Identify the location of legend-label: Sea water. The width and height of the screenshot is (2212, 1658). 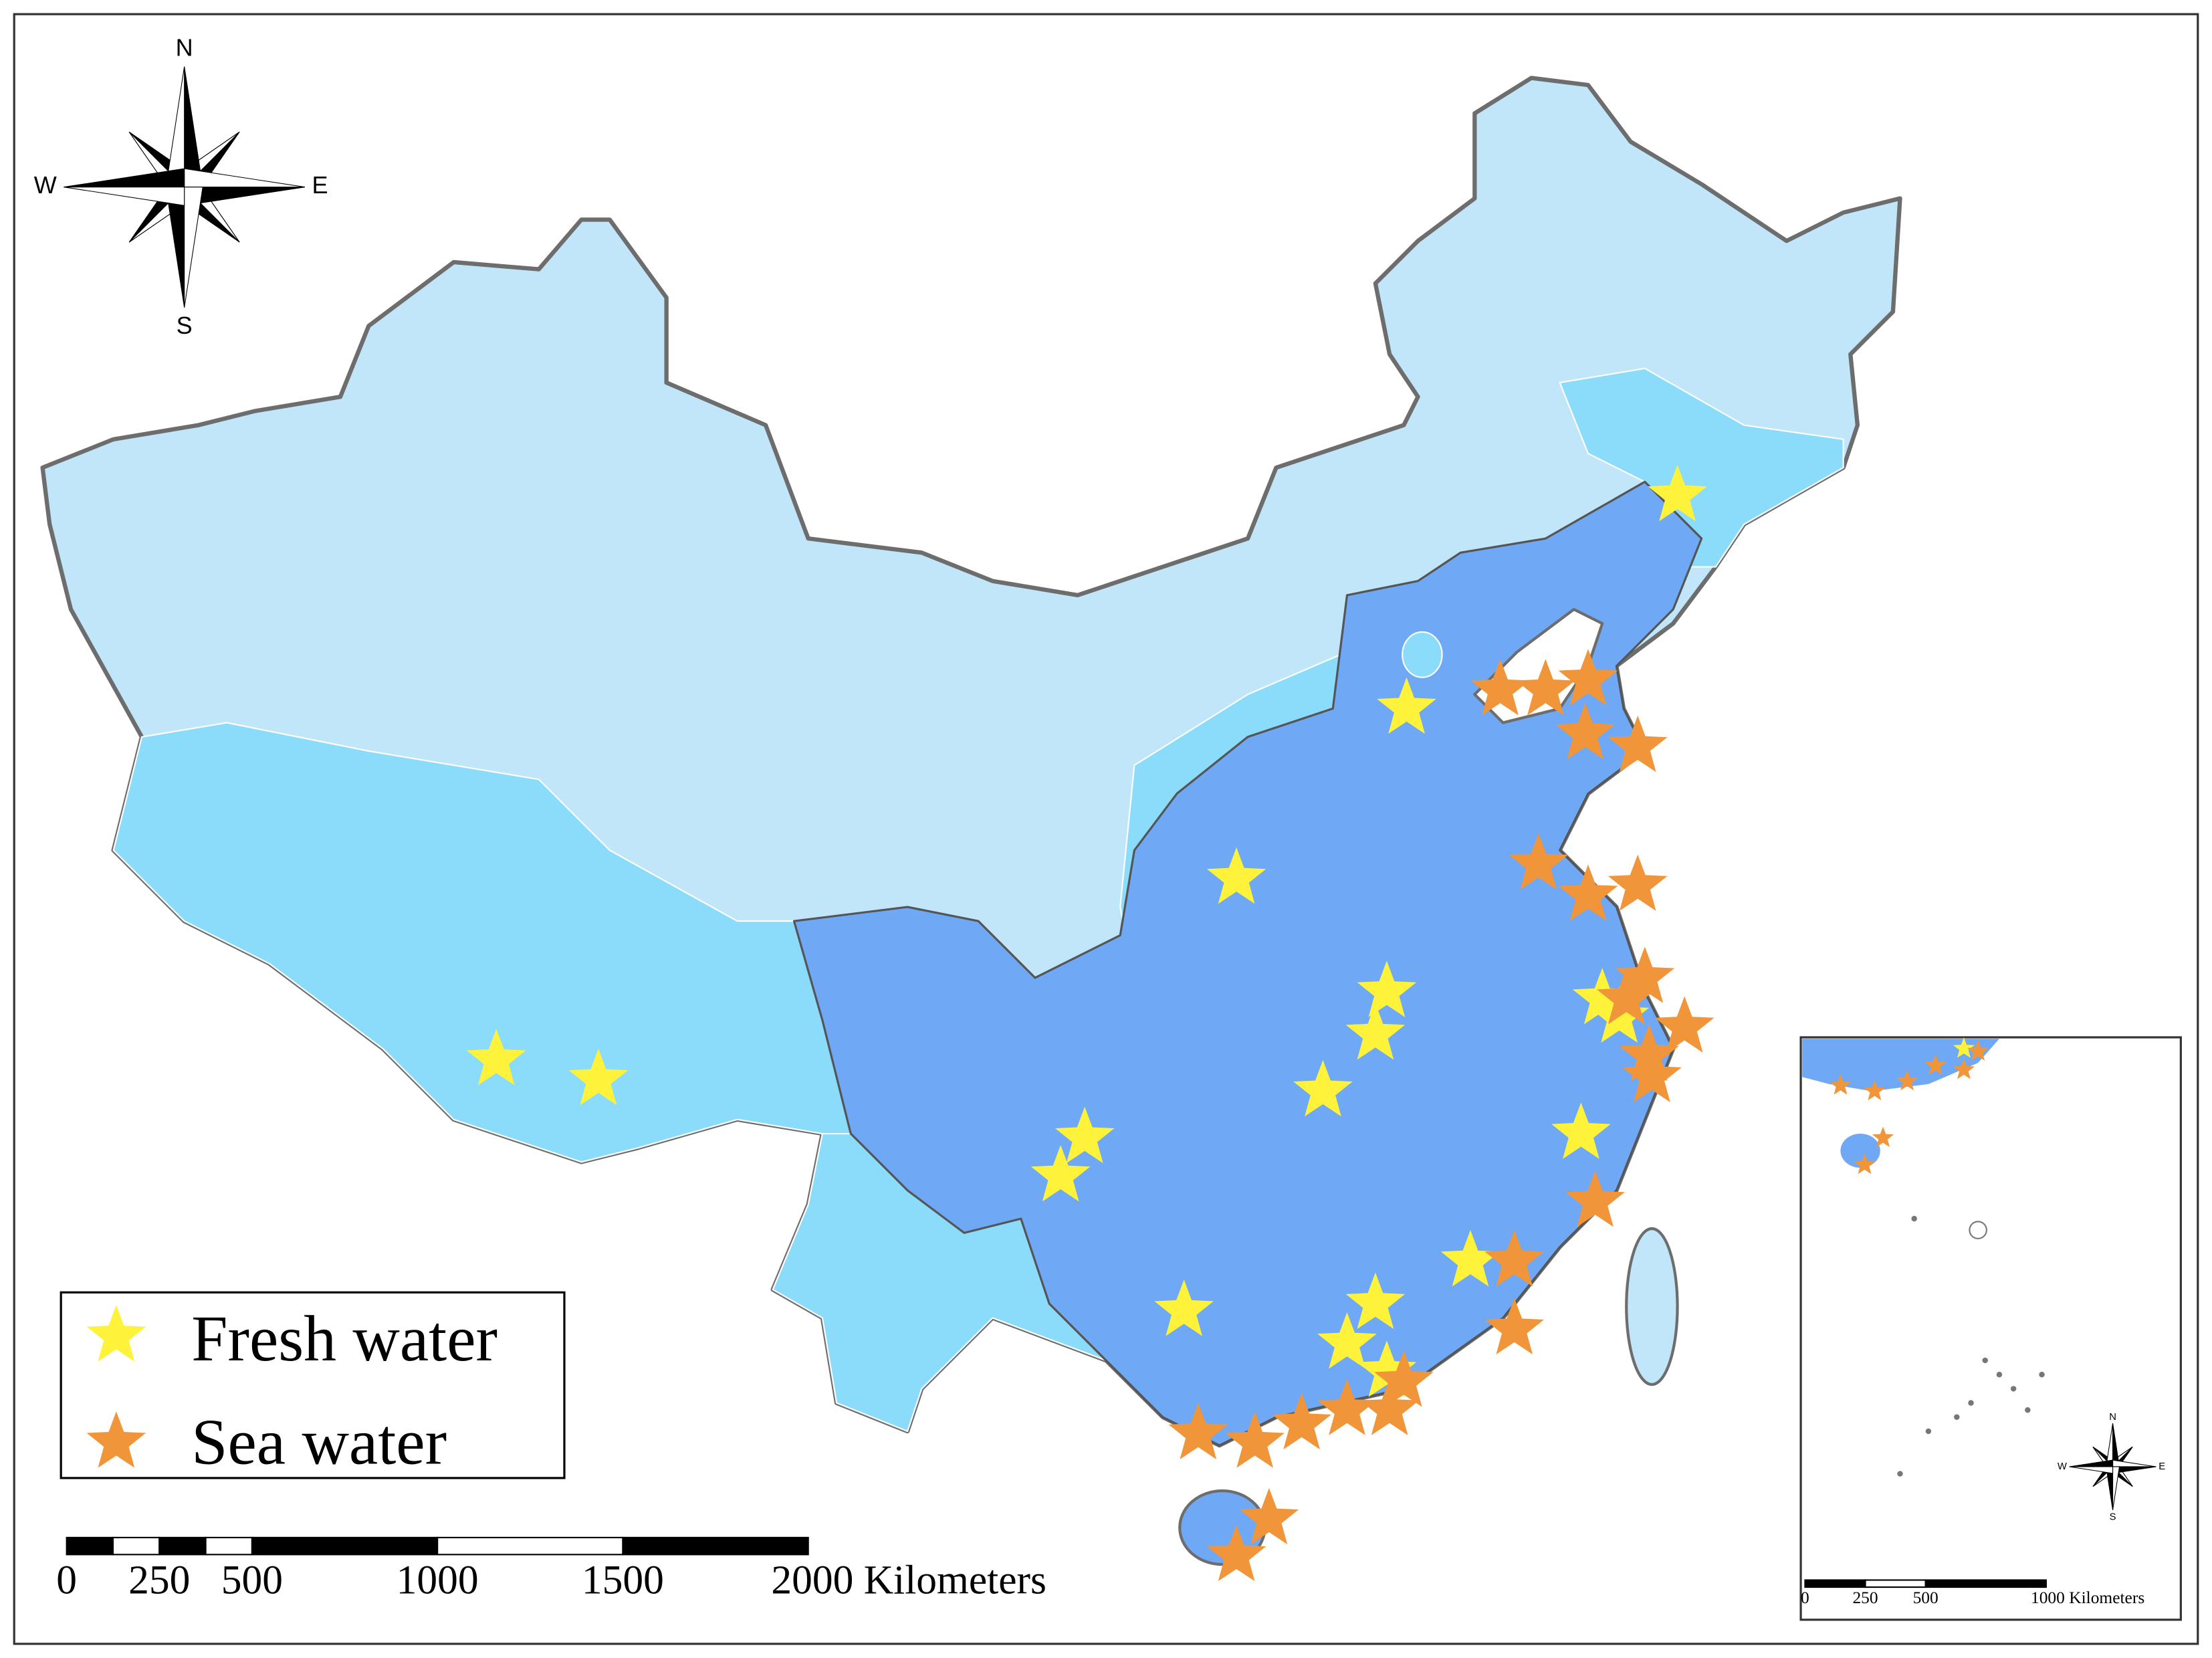
(319, 1443).